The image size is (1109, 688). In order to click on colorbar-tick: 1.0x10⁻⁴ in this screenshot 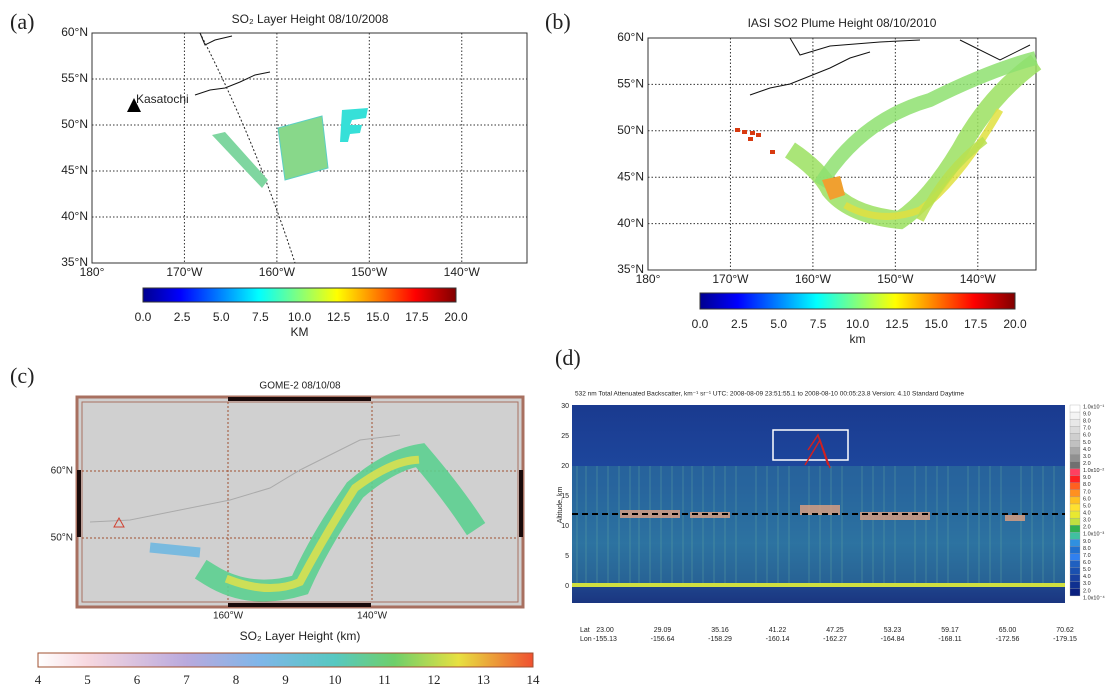, I will do `click(1094, 597)`.